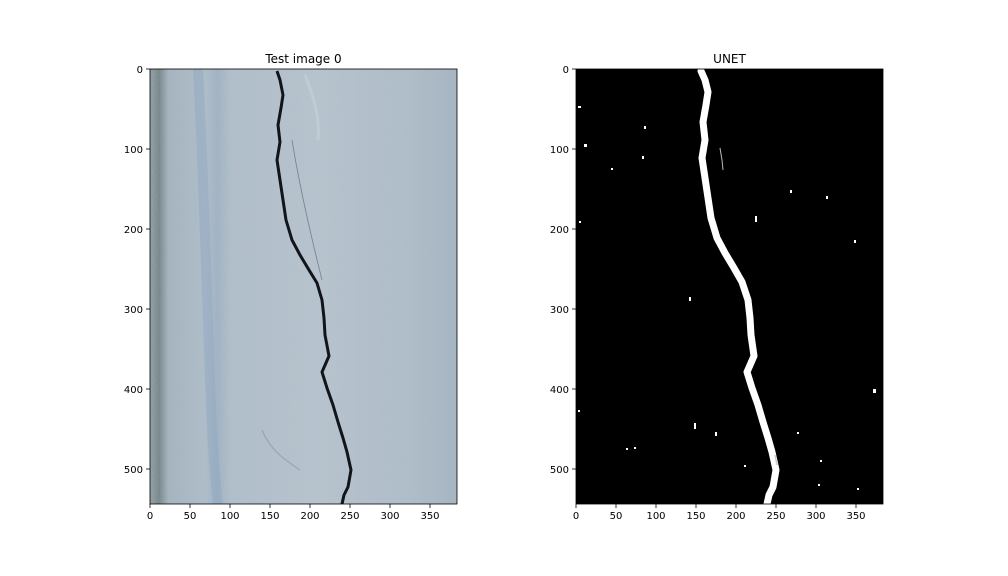  What do you see at coordinates (729, 59) in the screenshot?
I see `panel-title: UNET` at bounding box center [729, 59].